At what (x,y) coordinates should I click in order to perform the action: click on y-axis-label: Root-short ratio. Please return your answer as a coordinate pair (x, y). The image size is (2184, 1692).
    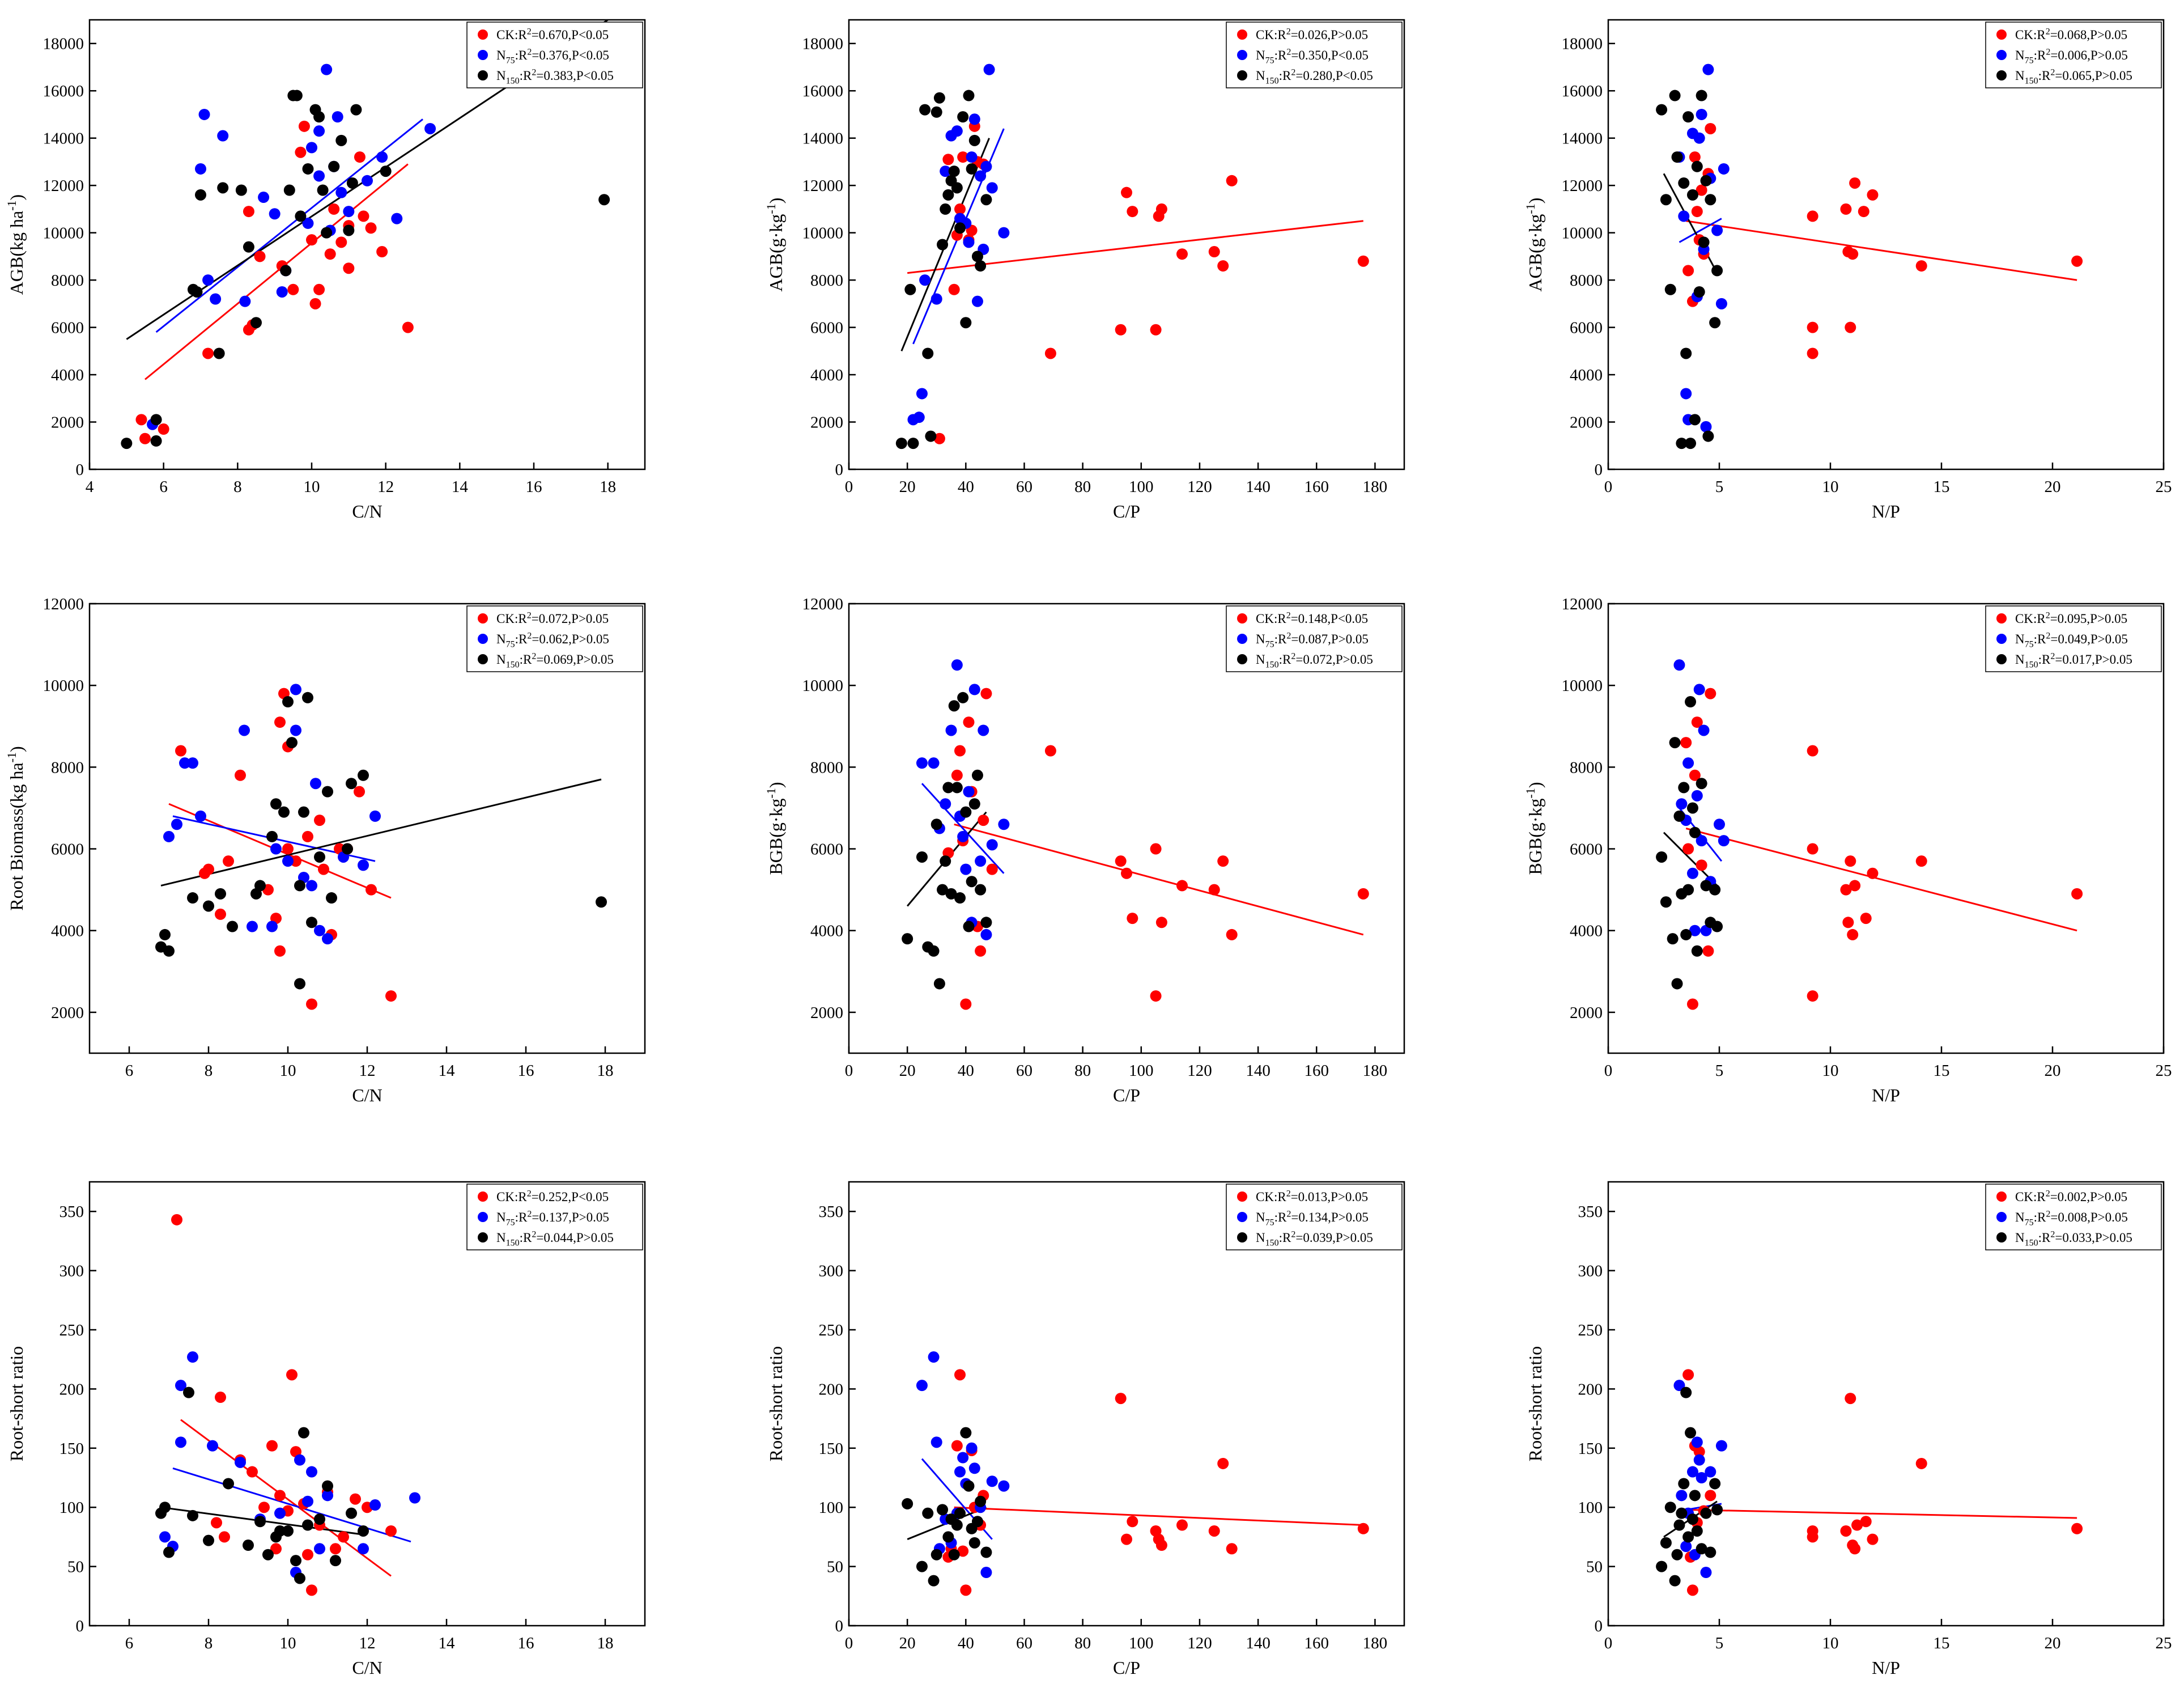
    Looking at the image, I should click on (16, 1404).